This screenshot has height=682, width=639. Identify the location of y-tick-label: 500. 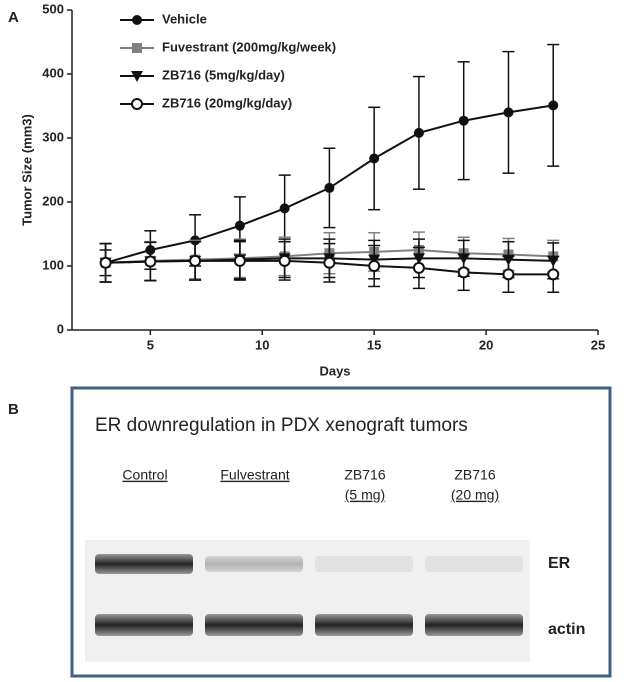
(53, 8).